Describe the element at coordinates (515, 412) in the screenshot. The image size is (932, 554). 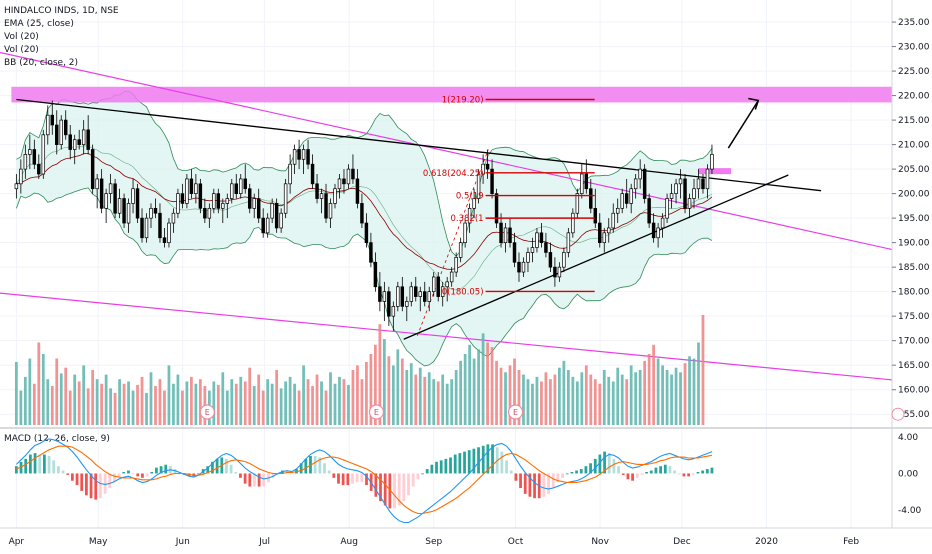
I see `event-marker-label: E` at that location.